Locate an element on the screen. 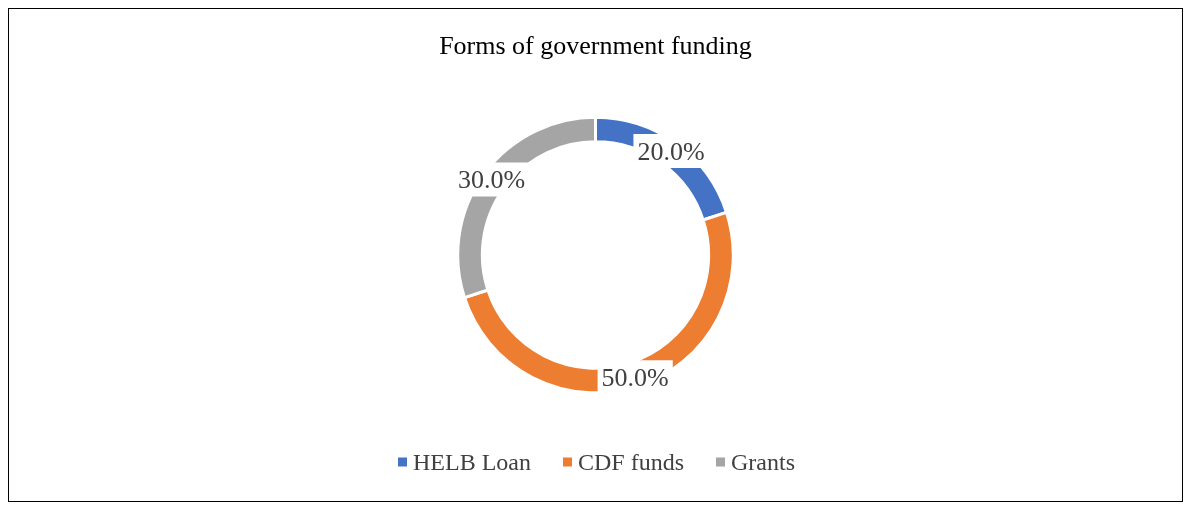 The height and width of the screenshot is (512, 1193). data-label: 50.0% is located at coordinates (635, 377).